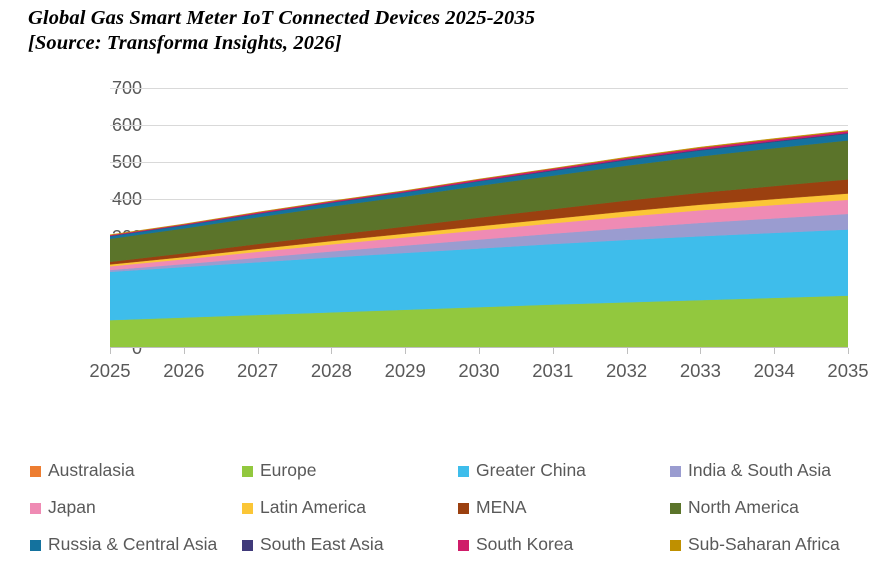 This screenshot has height=574, width=894. Describe the element at coordinates (322, 543) in the screenshot. I see `legend-item-label: South East Asia` at that location.